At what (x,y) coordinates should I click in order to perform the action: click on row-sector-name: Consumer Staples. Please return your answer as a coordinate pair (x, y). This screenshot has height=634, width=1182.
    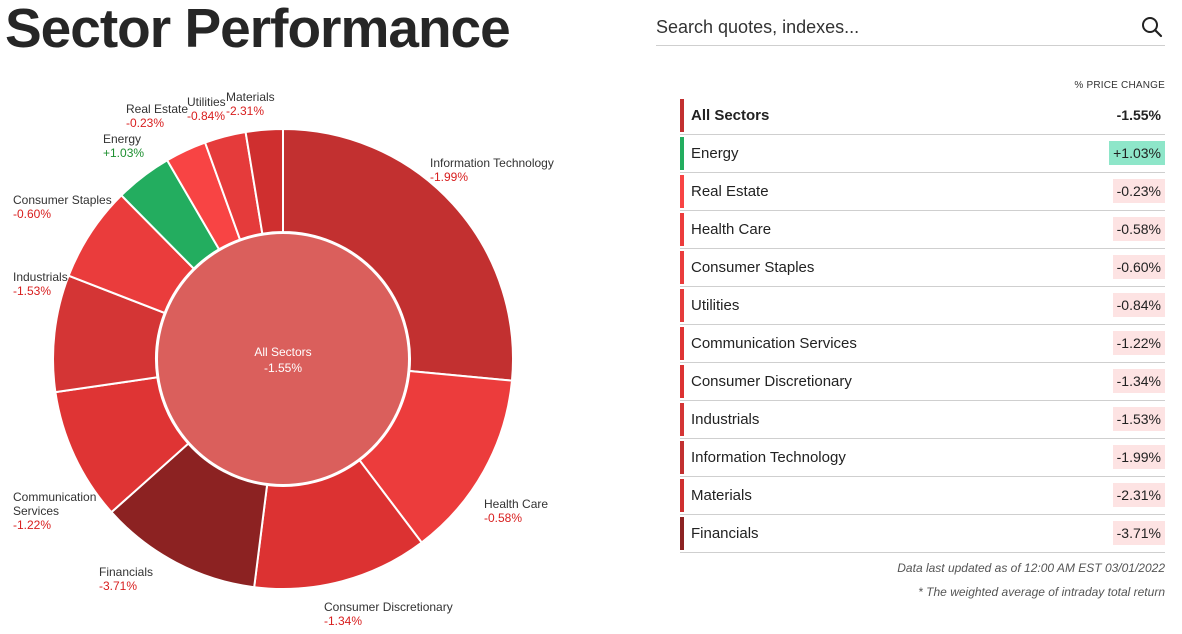
    Looking at the image, I should click on (753, 267).